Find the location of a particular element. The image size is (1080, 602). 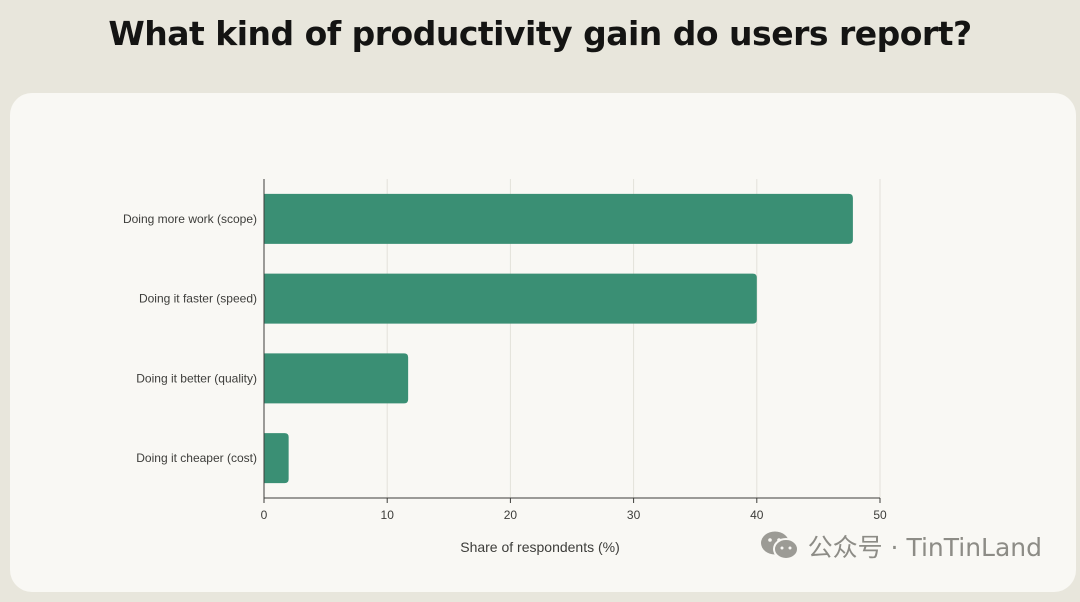

watermark-text: 公众号 · TinTinLand is located at coordinates (924, 547).